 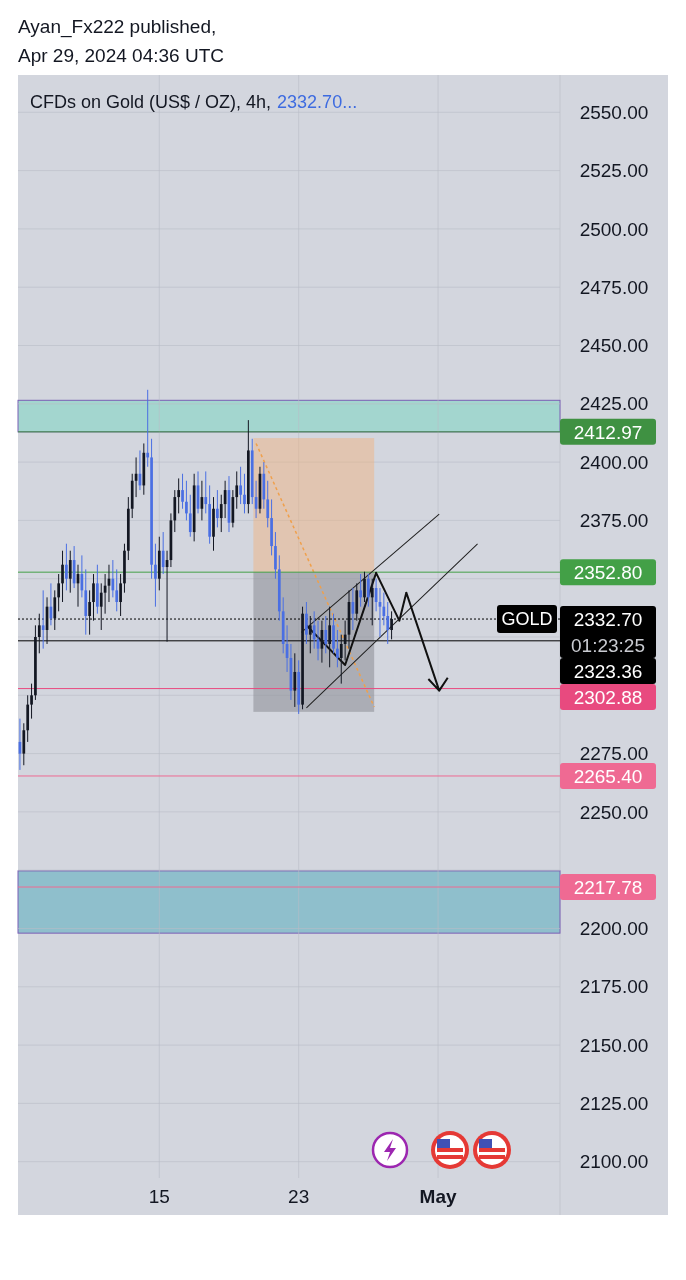 I want to click on y-tick-label: 2275.00, so click(x=614, y=754).